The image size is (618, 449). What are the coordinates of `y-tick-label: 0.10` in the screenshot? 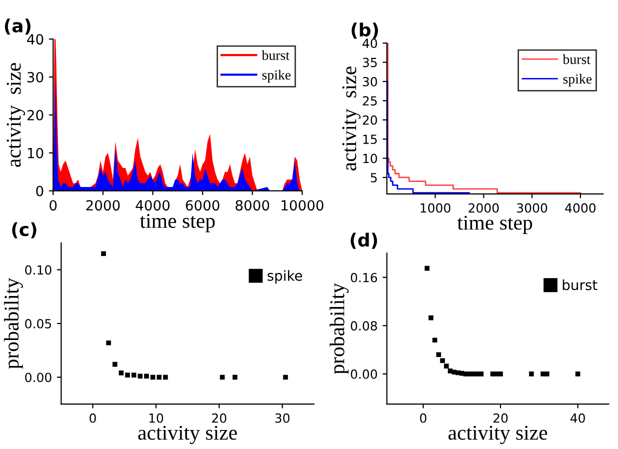 It's located at (38, 270).